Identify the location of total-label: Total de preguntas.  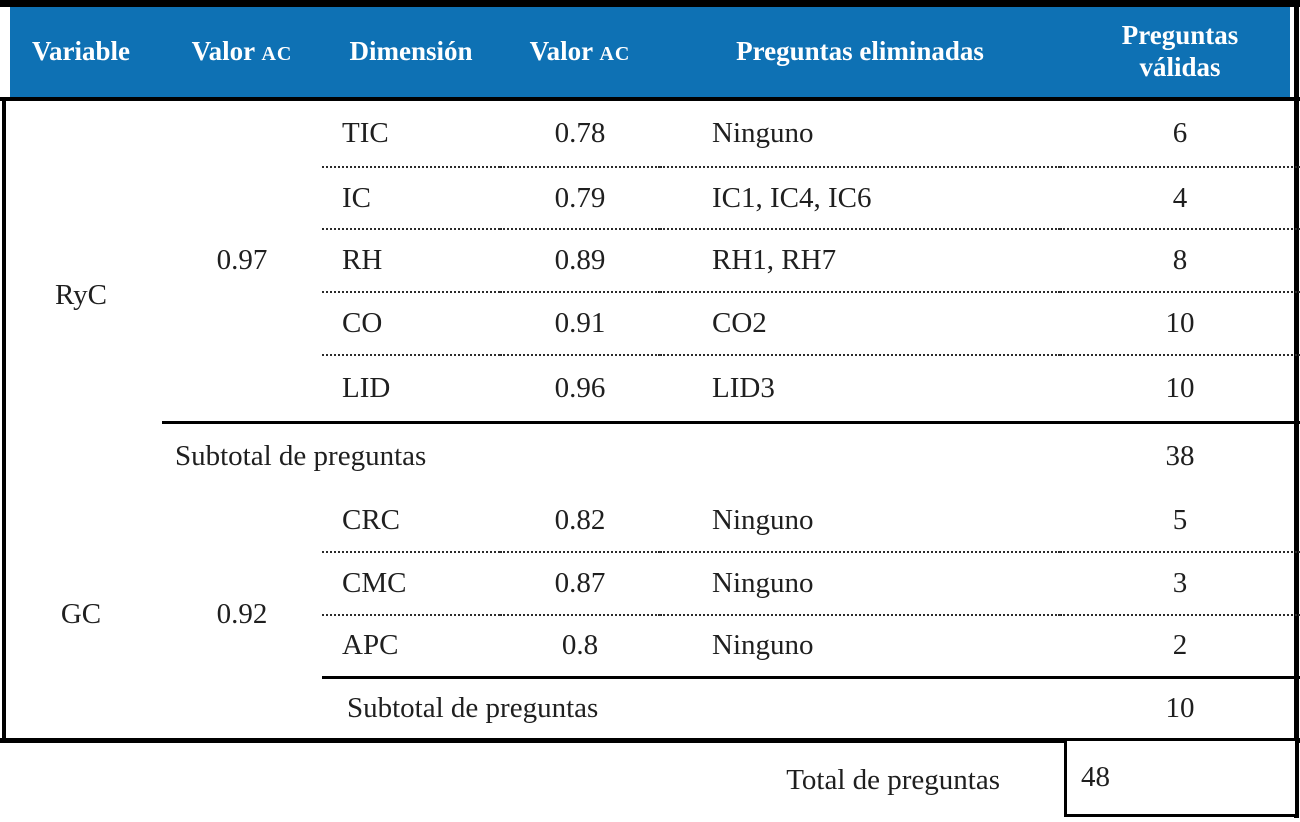
(893, 779).